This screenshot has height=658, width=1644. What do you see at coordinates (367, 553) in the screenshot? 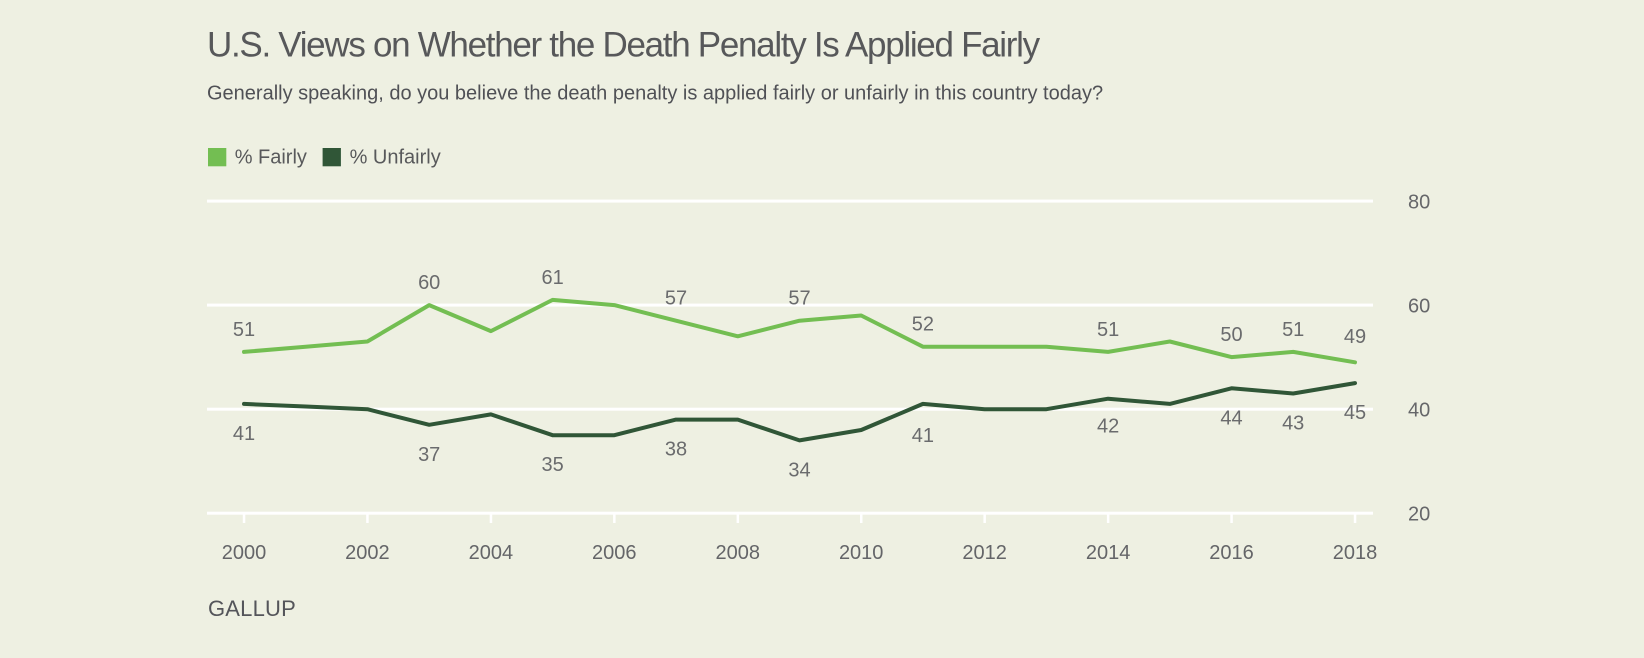
I see `svg-text: 2002` at bounding box center [367, 553].